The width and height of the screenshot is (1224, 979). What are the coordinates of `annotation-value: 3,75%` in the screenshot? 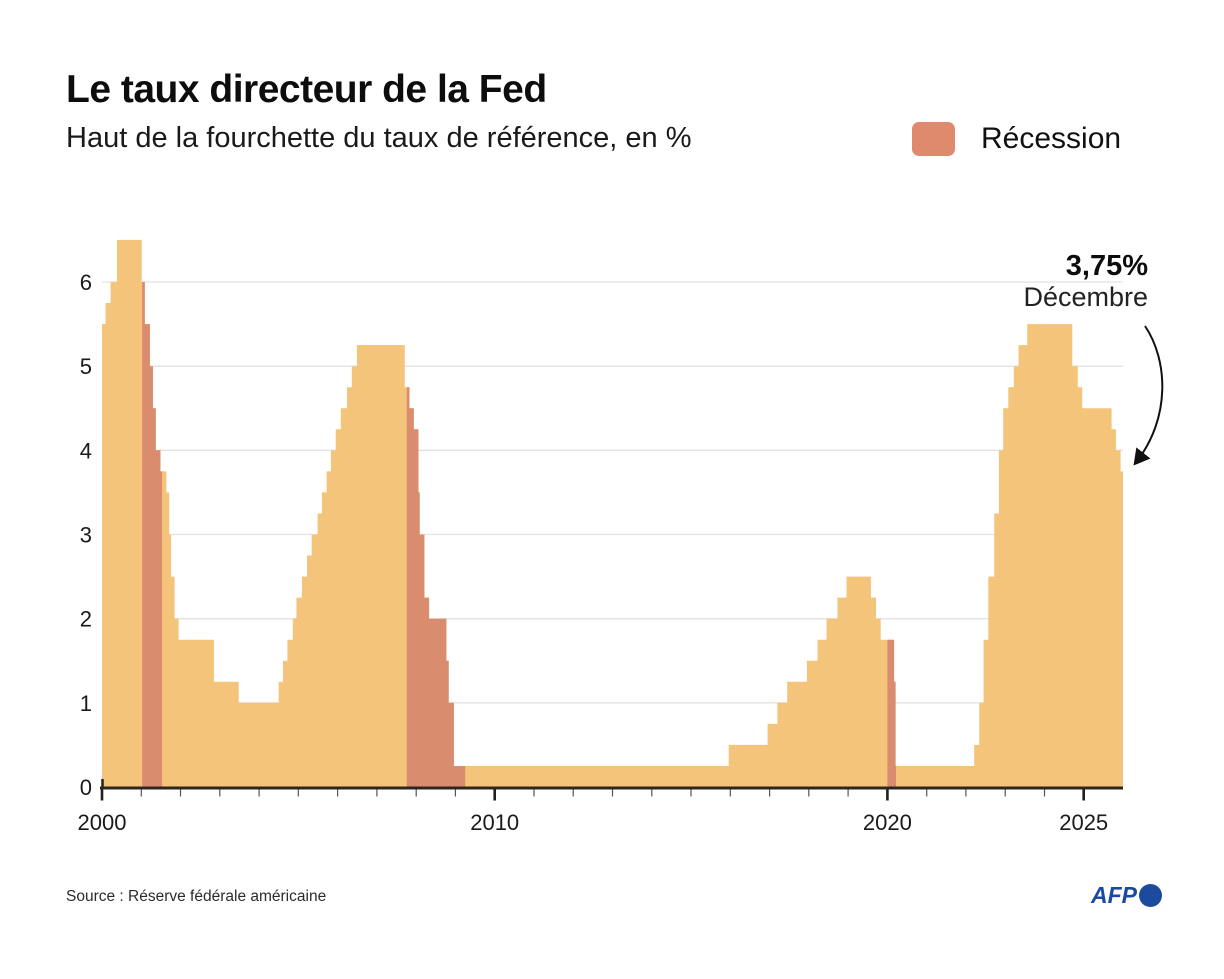 It's located at (1106, 266).